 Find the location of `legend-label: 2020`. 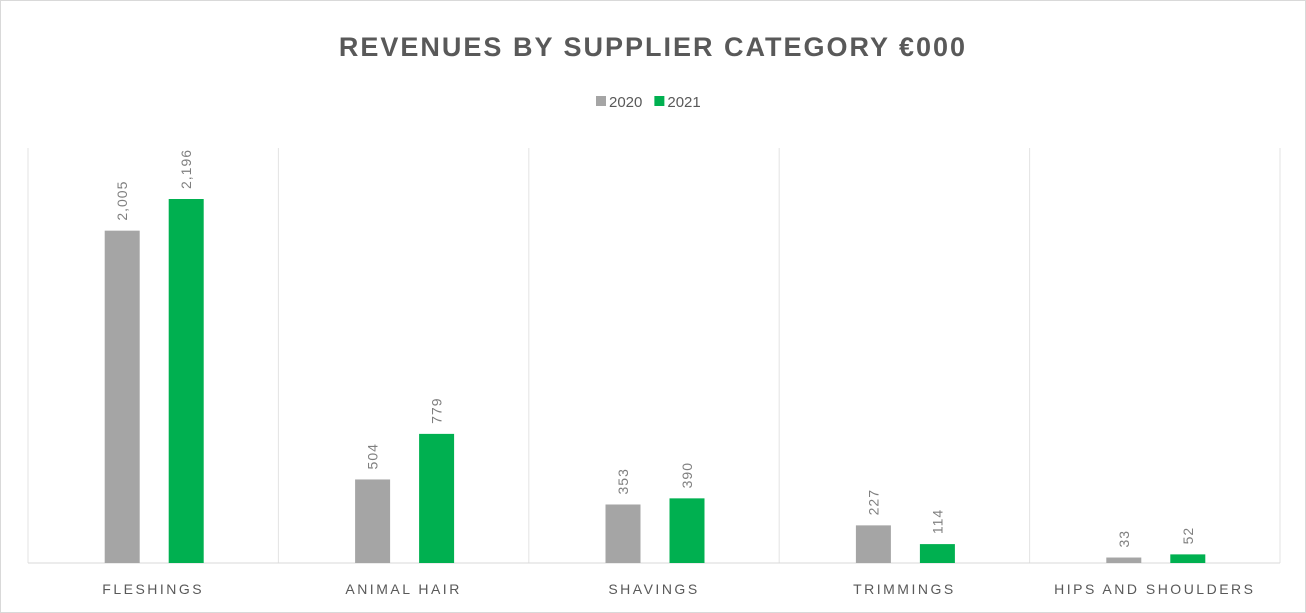

legend-label: 2020 is located at coordinates (625, 102).